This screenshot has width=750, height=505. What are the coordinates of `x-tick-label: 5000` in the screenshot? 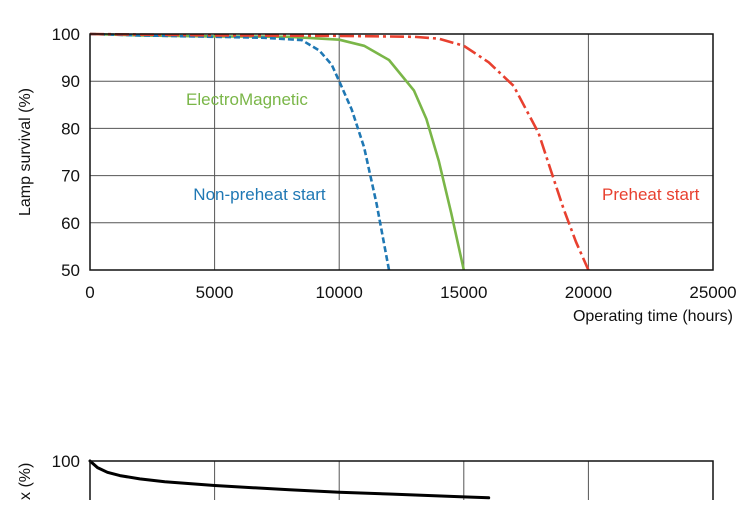 It's located at (215, 292).